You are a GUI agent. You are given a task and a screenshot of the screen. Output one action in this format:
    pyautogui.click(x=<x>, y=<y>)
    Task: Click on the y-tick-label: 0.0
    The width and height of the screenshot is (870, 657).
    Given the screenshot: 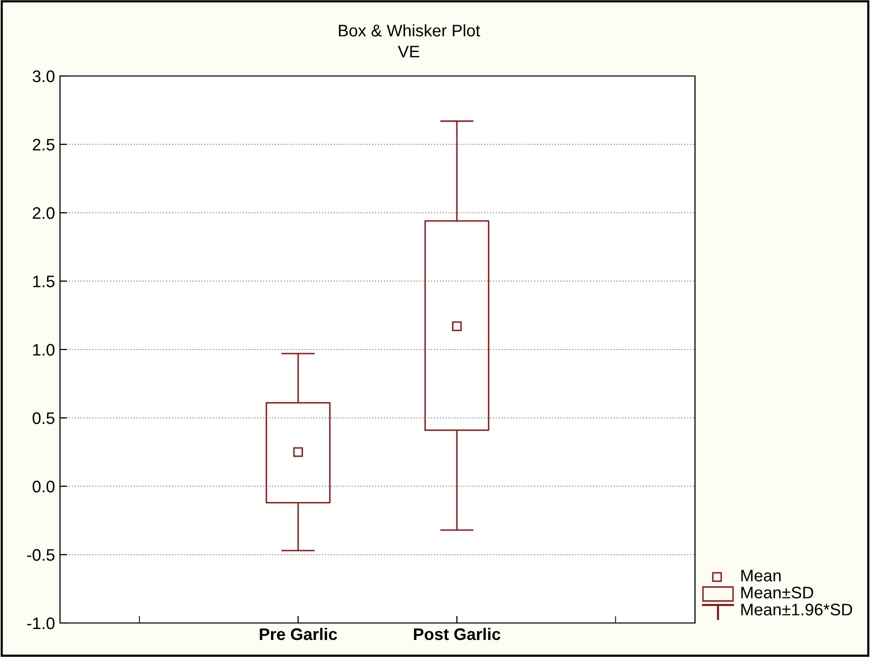 What is the action you would take?
    pyautogui.click(x=43, y=486)
    